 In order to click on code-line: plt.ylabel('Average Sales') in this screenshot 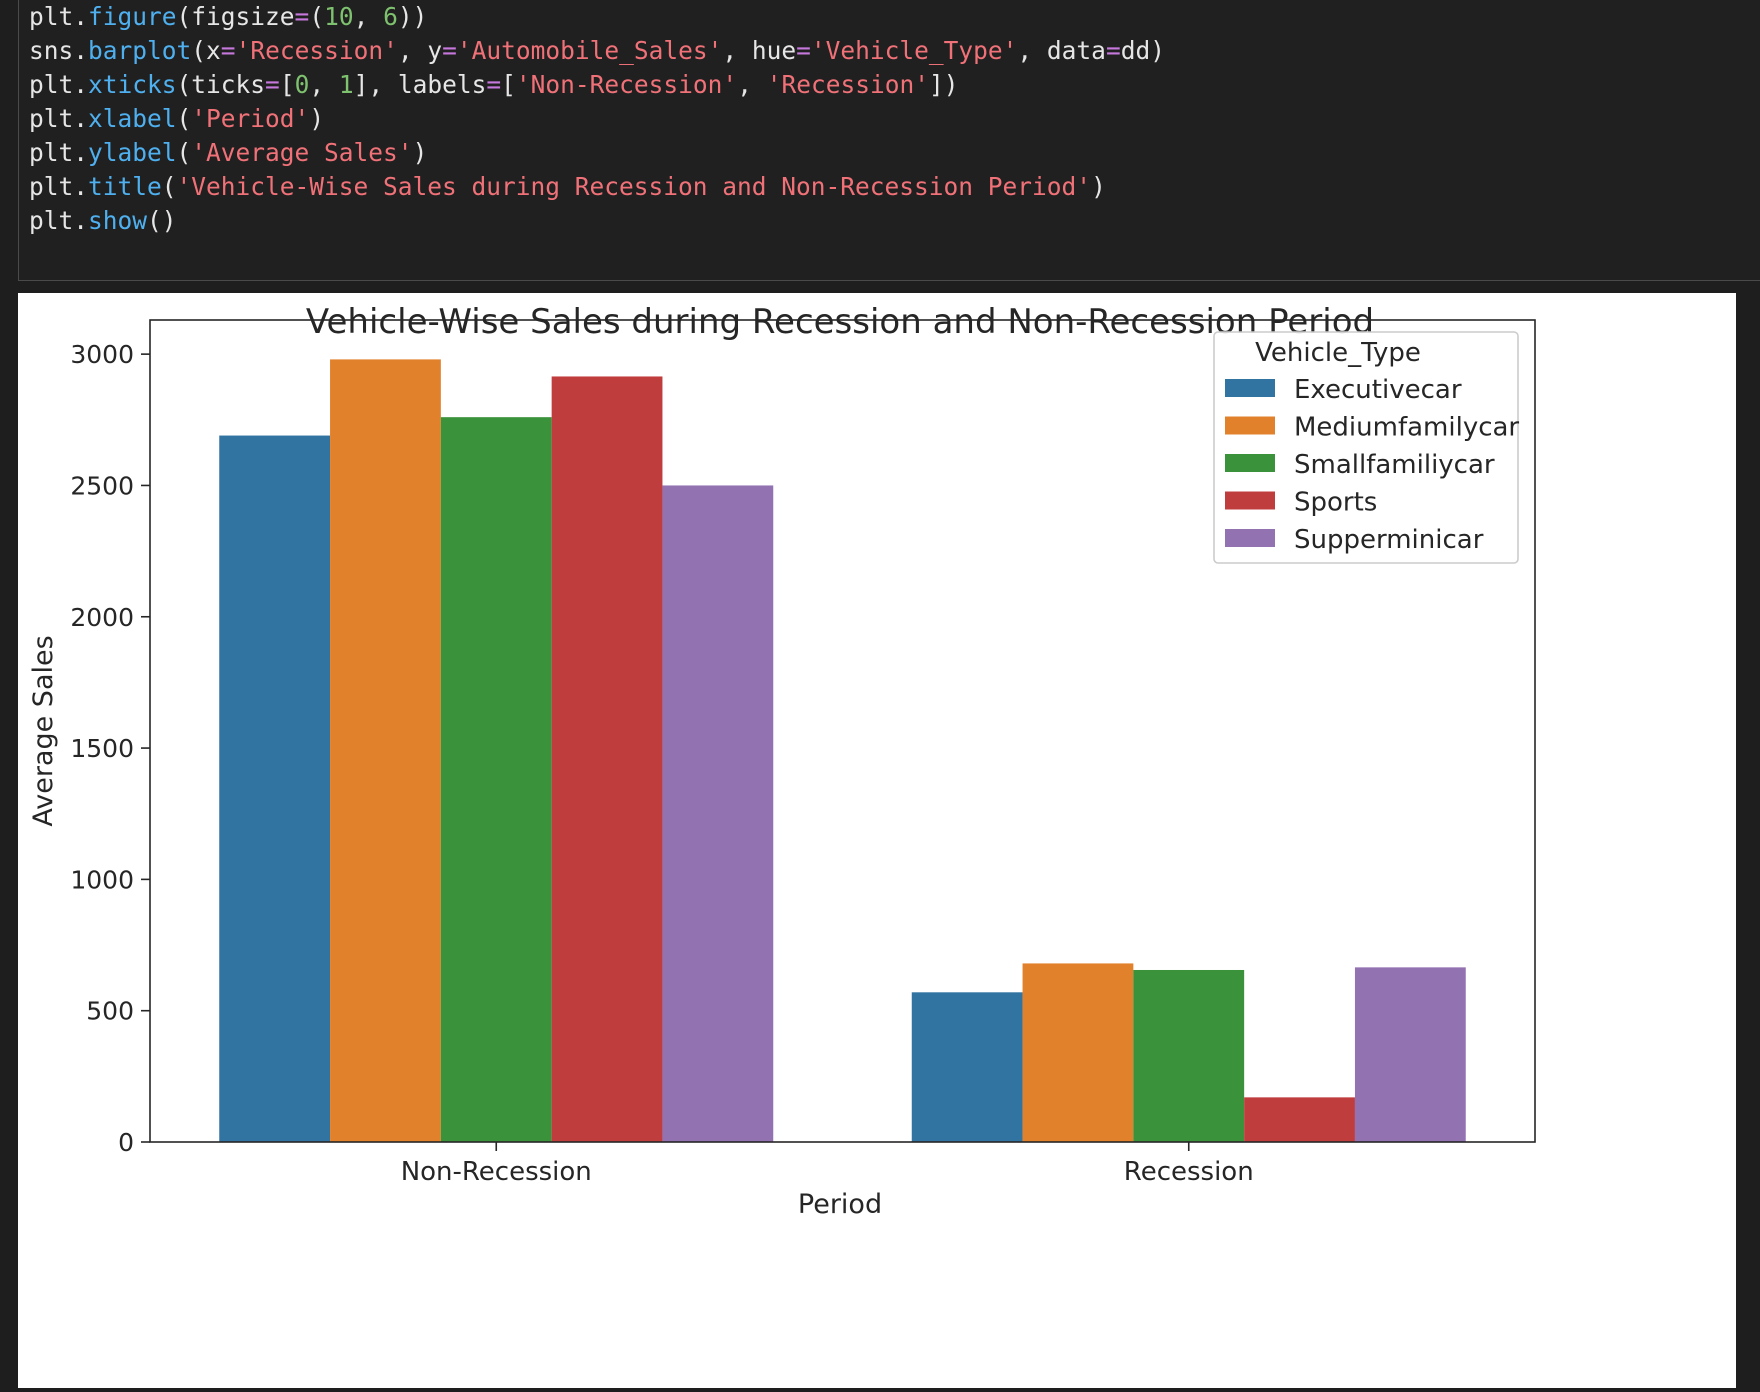, I will do `click(597, 153)`.